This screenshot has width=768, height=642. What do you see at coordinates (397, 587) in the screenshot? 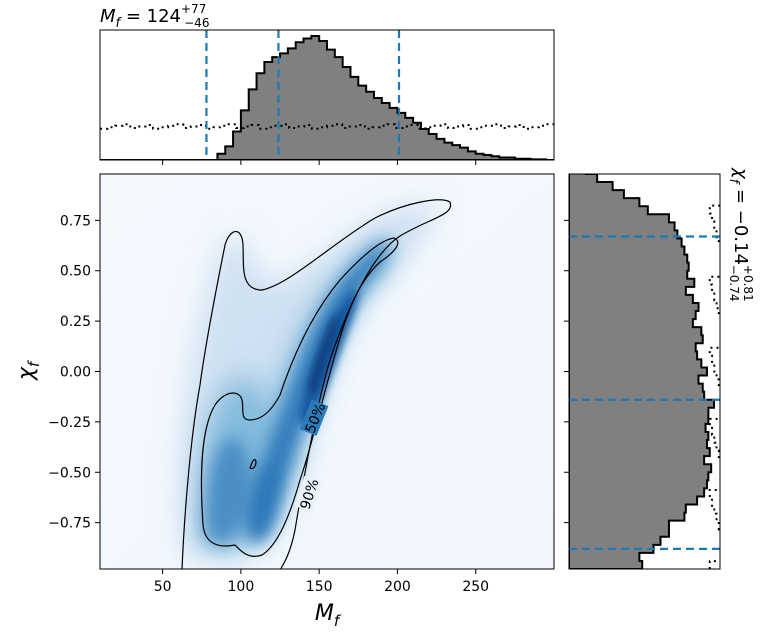
I see `x-tick-label: 200` at bounding box center [397, 587].